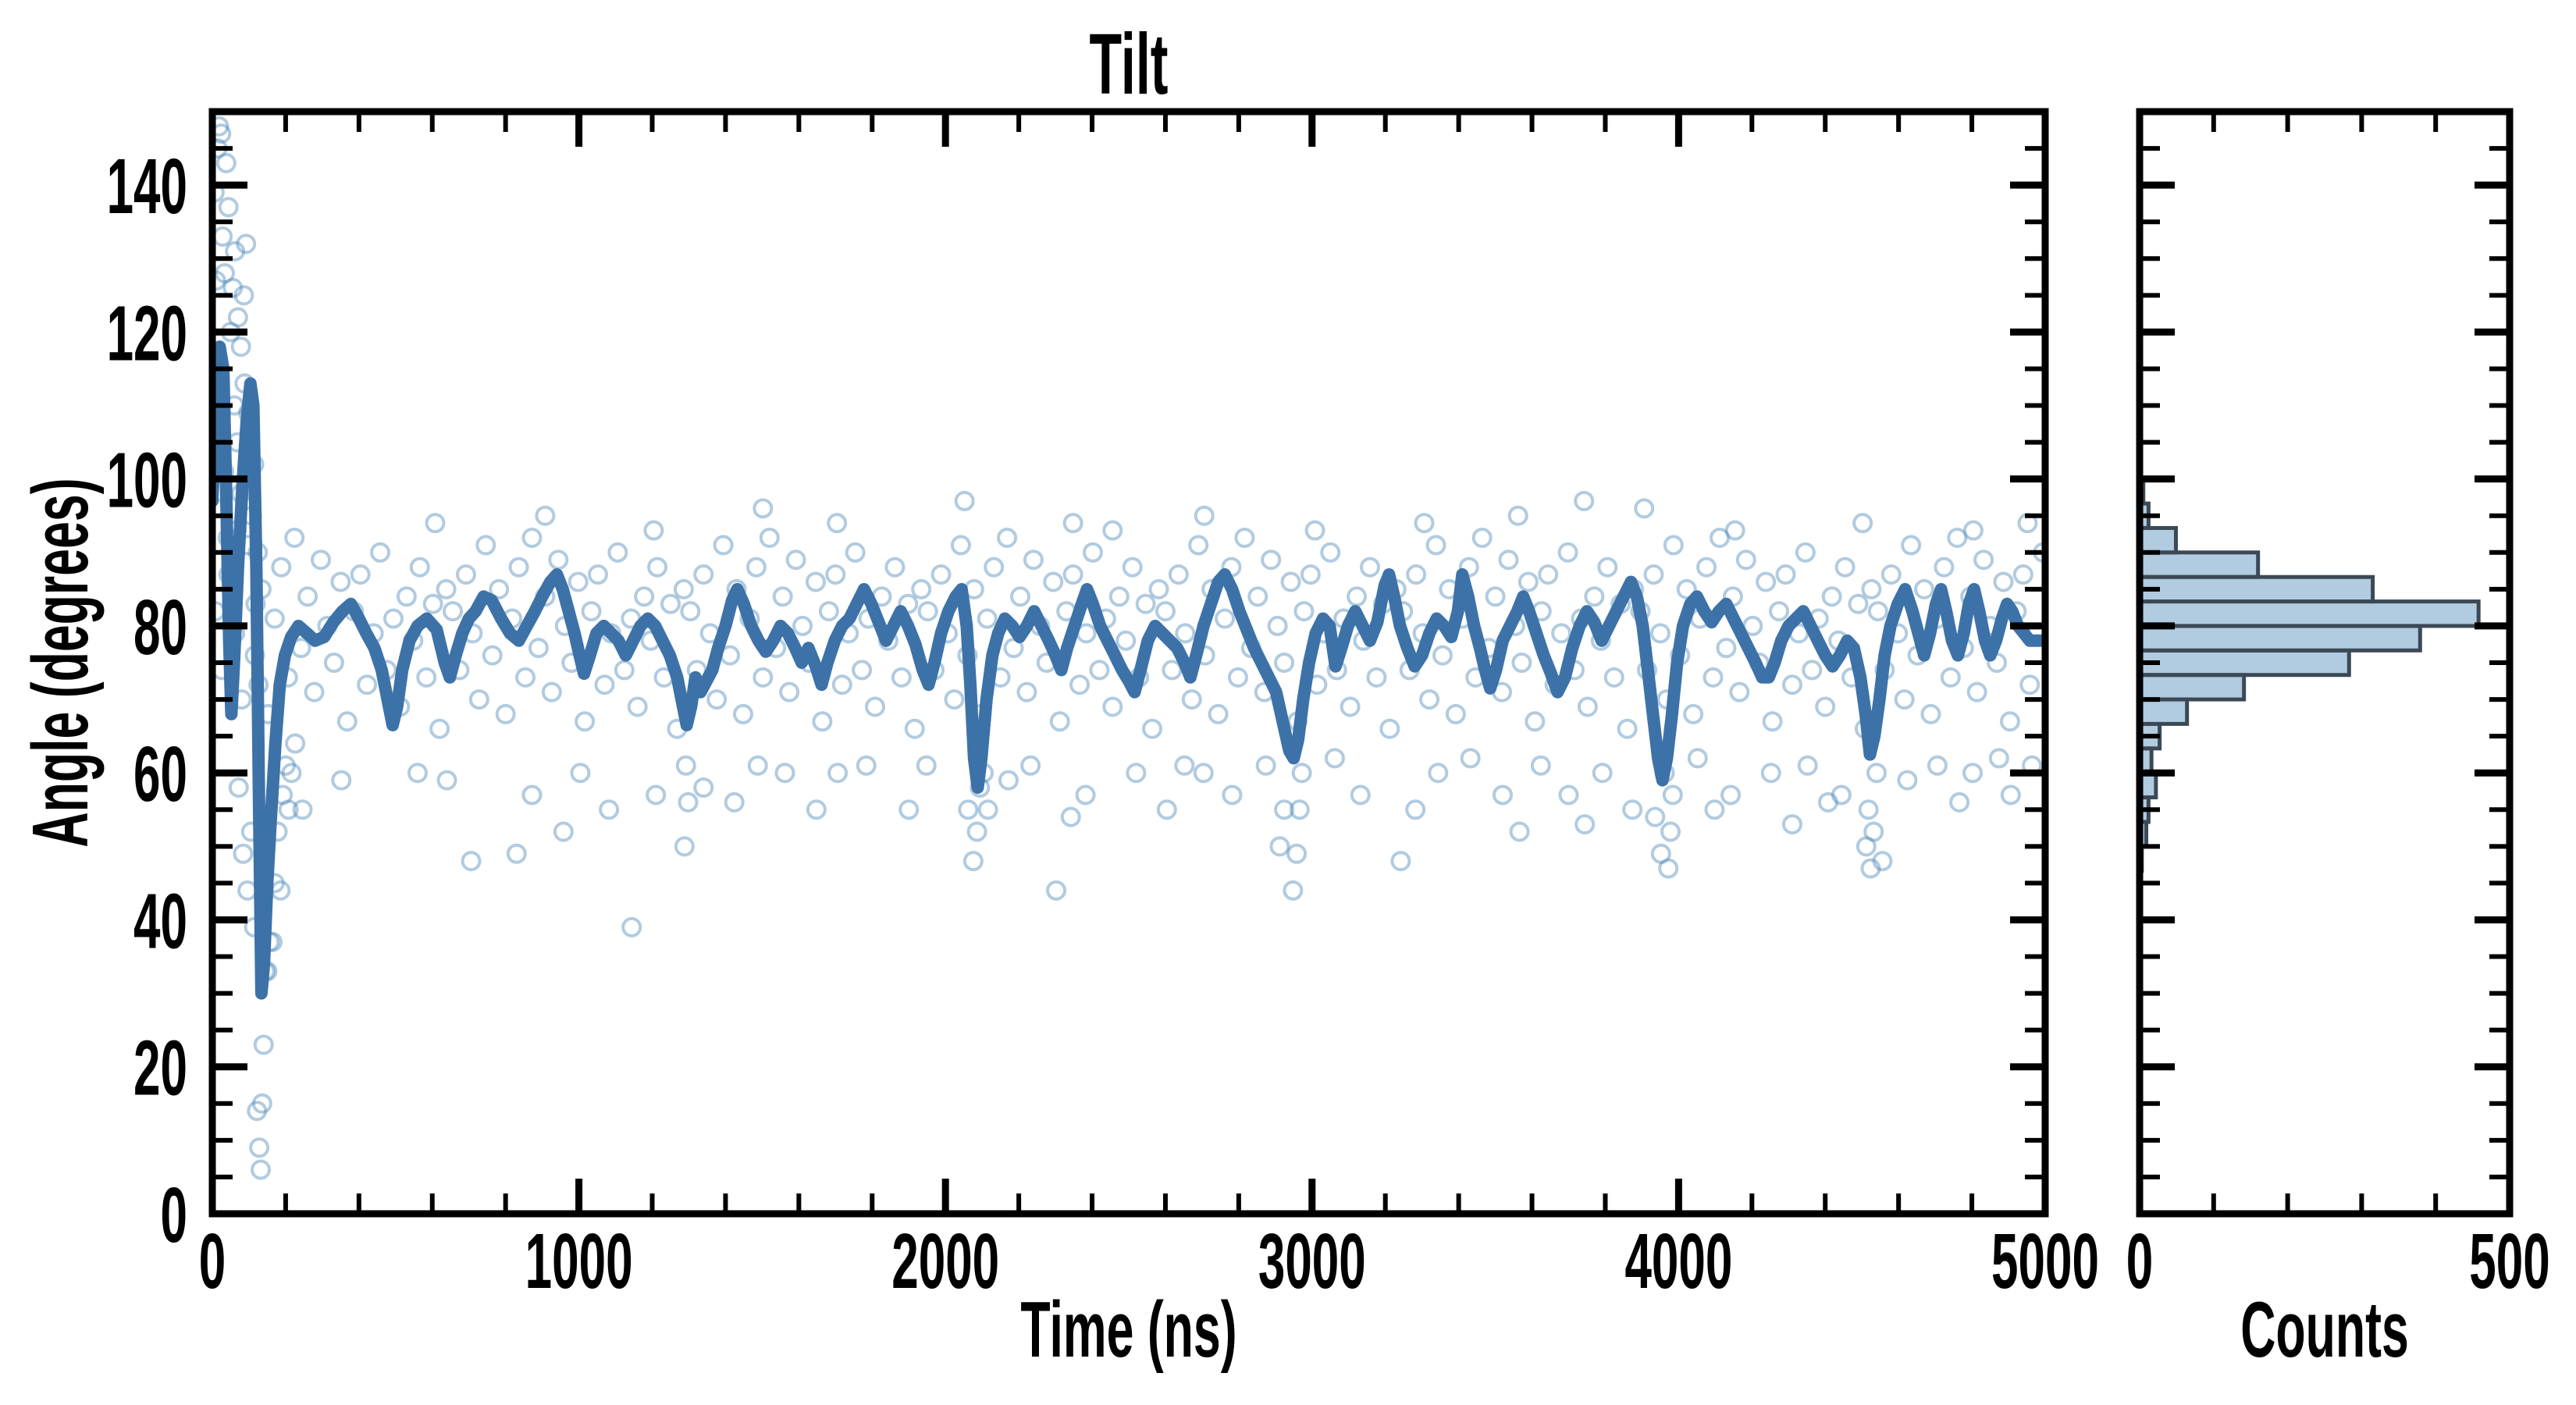 Image resolution: width=2576 pixels, height=1405 pixels. What do you see at coordinates (2509, 1261) in the screenshot?
I see `tick-label: 500` at bounding box center [2509, 1261].